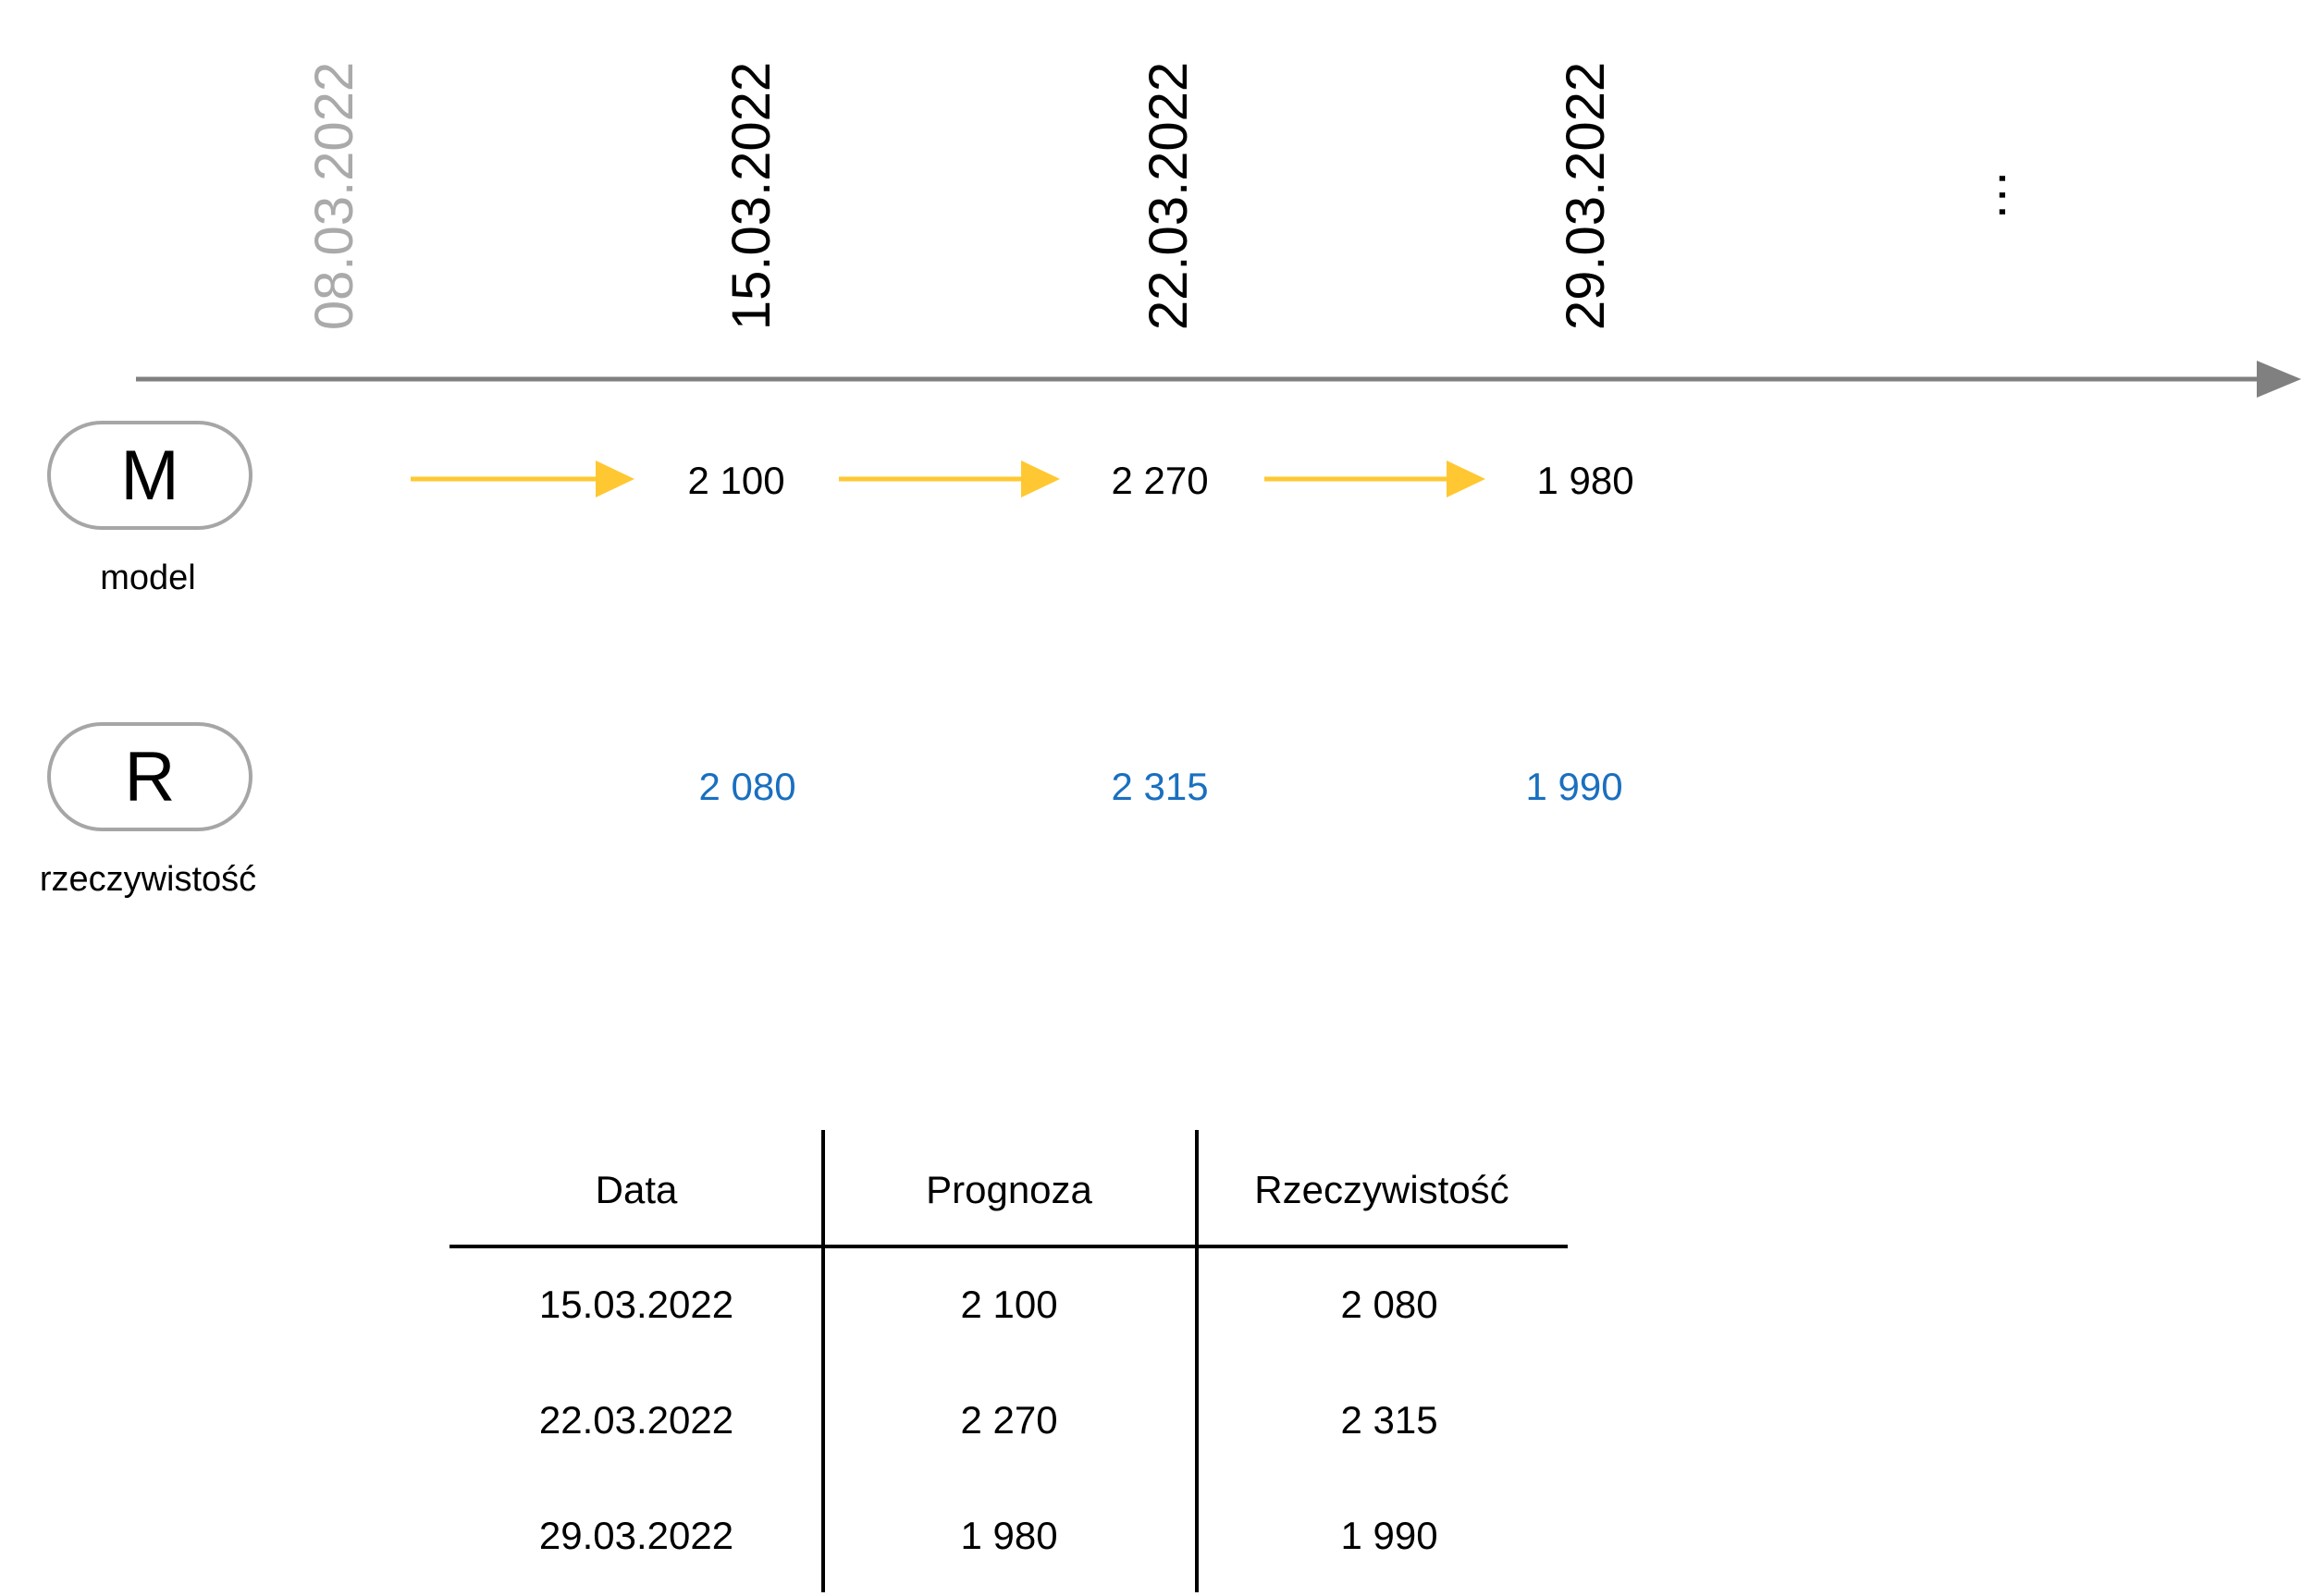  I want to click on table-header-date: Data, so click(636, 1189).